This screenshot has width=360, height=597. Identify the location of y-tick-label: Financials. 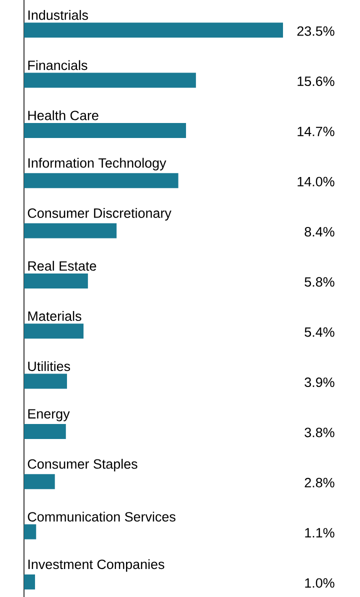
(58, 65).